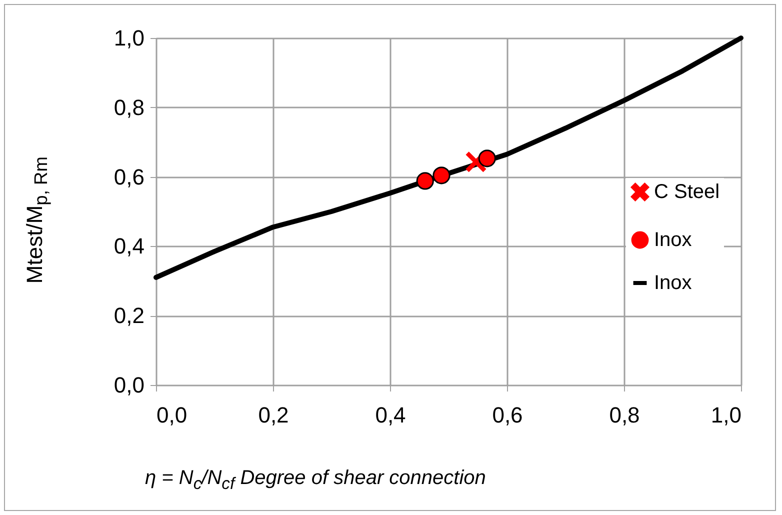 This screenshot has width=782, height=515. Describe the element at coordinates (687, 192) in the screenshot. I see `legend-label: C Steel` at that location.